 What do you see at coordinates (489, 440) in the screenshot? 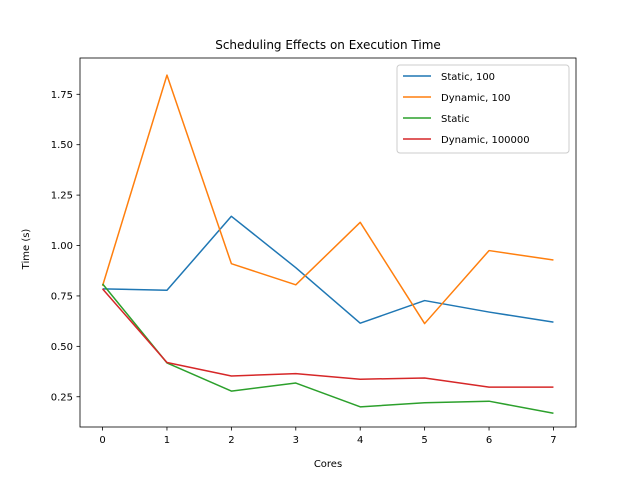
I see `x-tick-label: 6` at bounding box center [489, 440].